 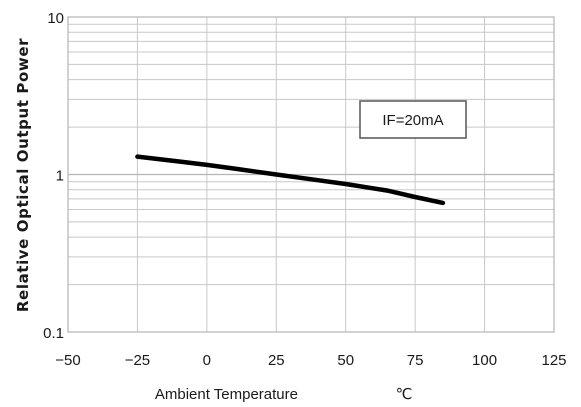 What do you see at coordinates (404, 394) in the screenshot?
I see `x-axis-unit: ℃` at bounding box center [404, 394].